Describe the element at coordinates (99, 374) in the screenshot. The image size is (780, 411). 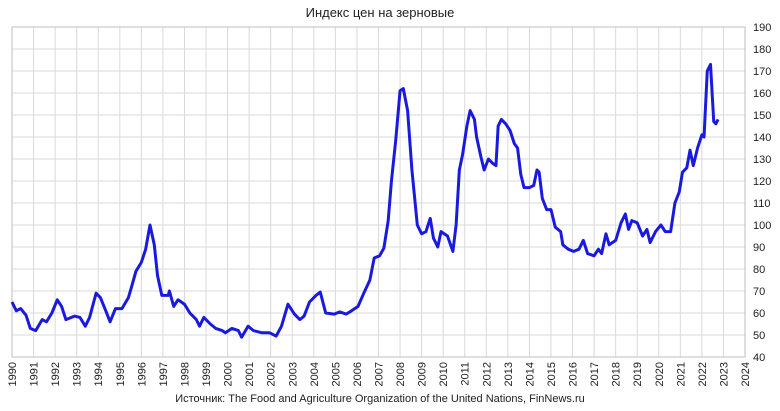
I see `x-tick-label: 1994` at that location.